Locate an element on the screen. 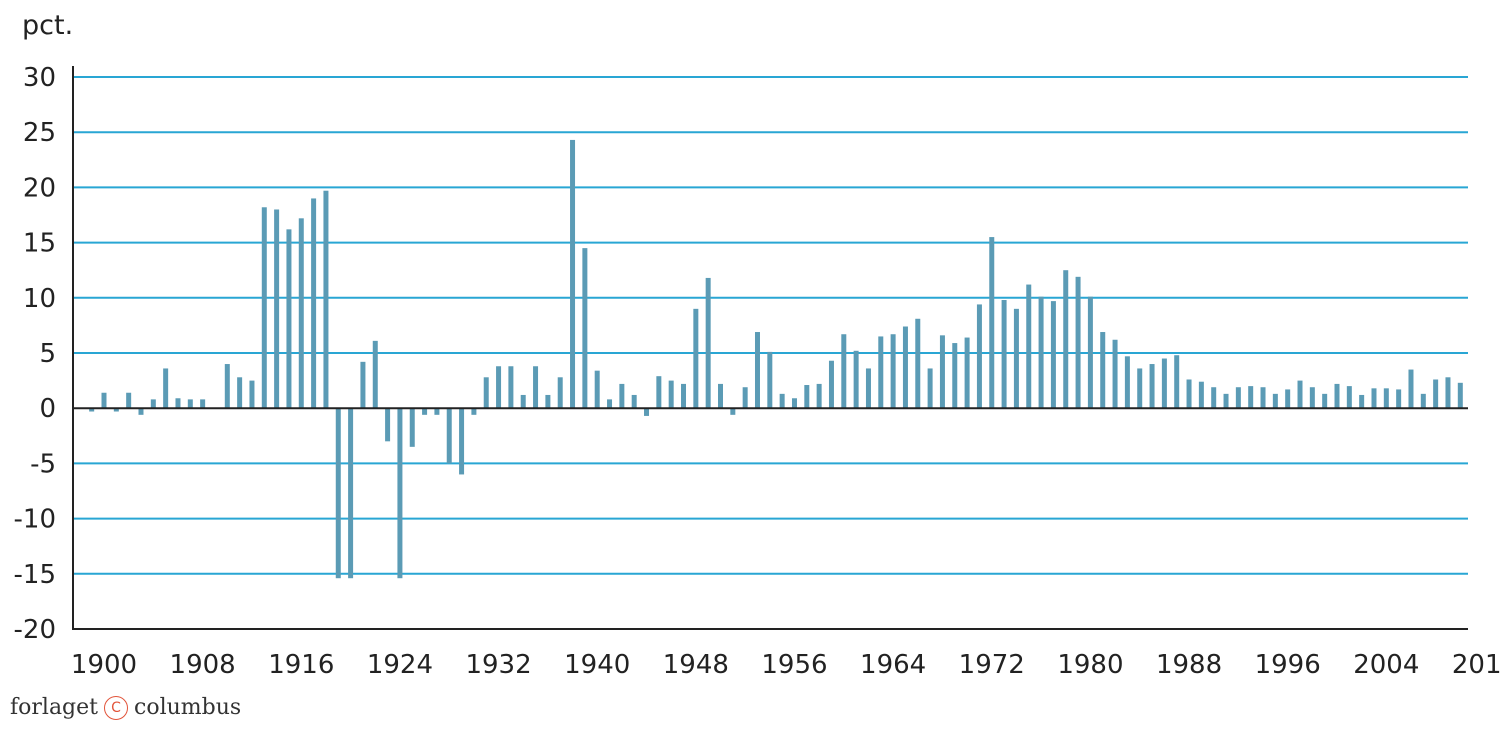  x-tick-label: 1956 is located at coordinates (794, 665).